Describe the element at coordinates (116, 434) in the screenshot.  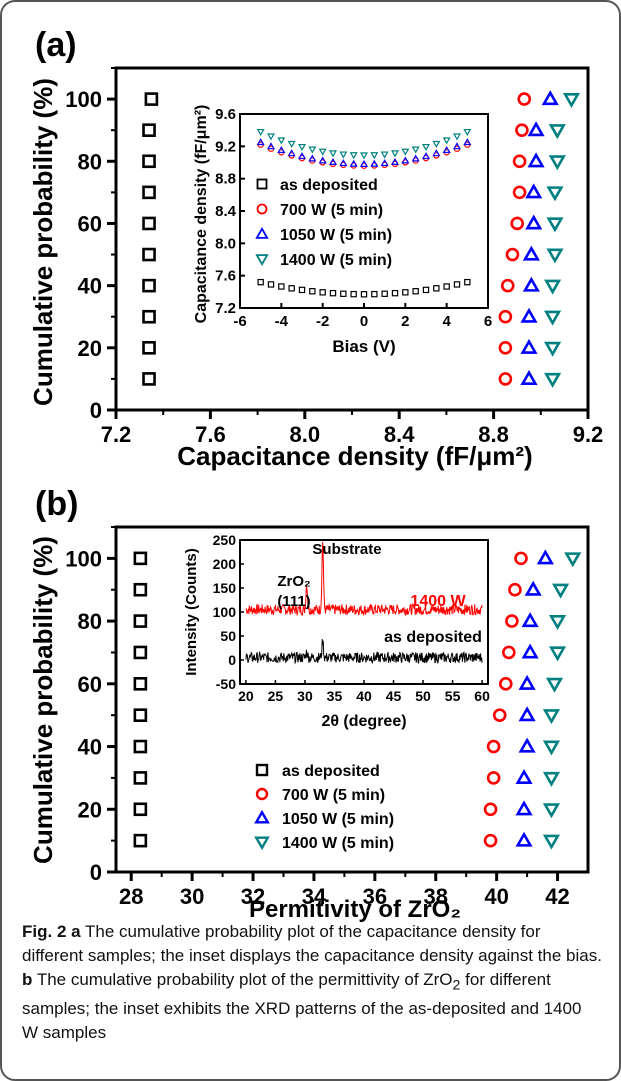
I see `x-tick-label-0: 7.2` at that location.